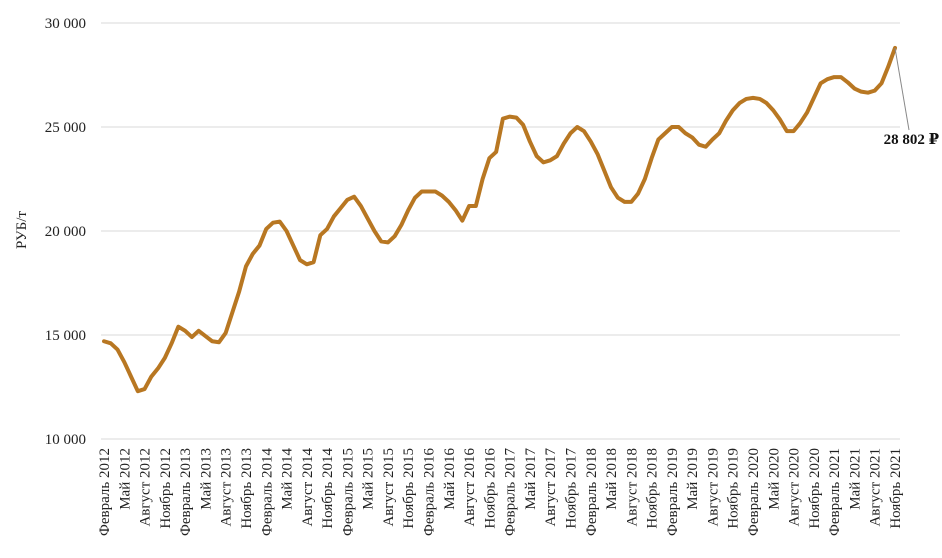  What do you see at coordinates (22, 230) in the screenshot?
I see `y-axis-title: РУБ/т` at bounding box center [22, 230].